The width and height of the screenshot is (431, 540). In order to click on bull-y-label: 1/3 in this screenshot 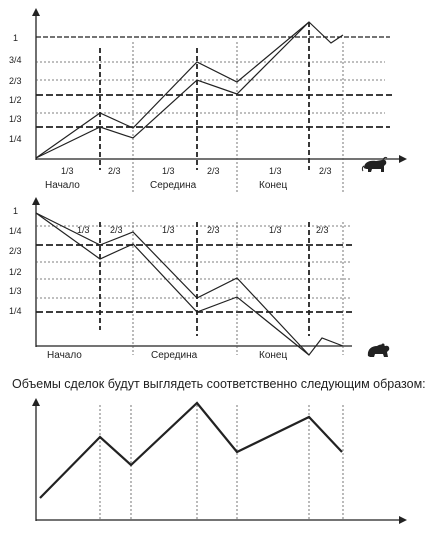, I will do `click(15, 119)`.